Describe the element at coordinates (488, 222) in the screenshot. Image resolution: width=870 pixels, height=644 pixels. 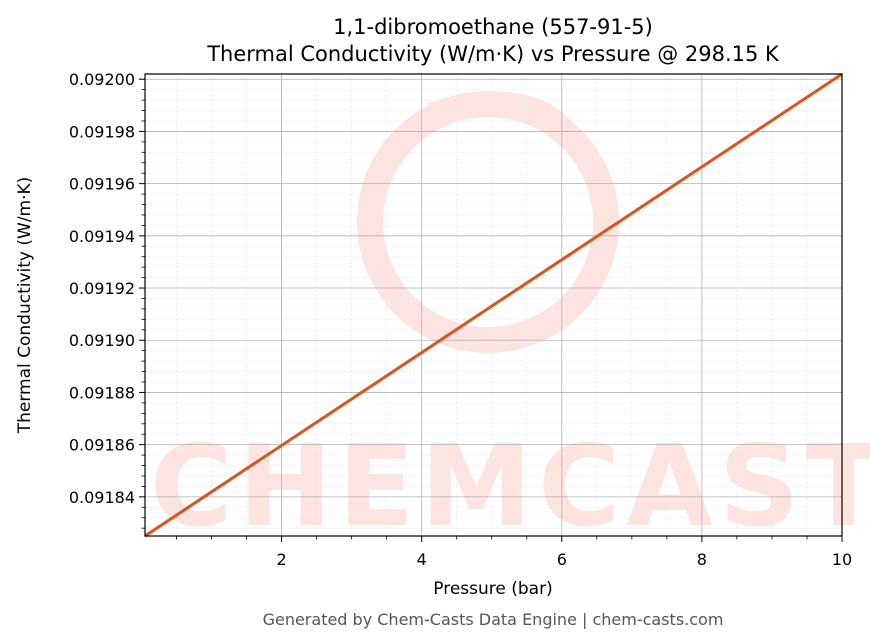
I see `watermark-logo-icon` at that location.